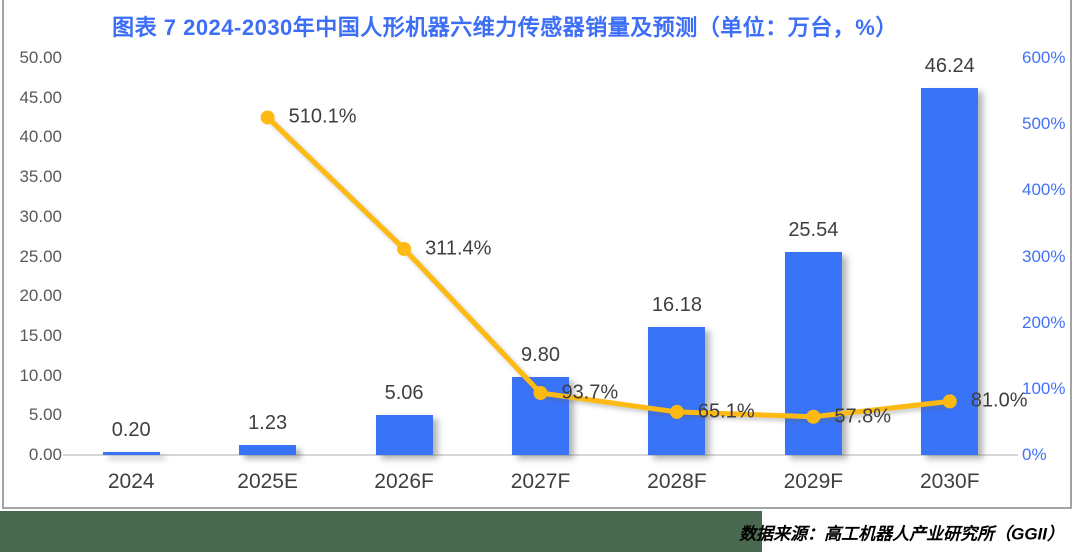  What do you see at coordinates (404, 481) in the screenshot?
I see `x-axis-category-label: 2026F` at bounding box center [404, 481].